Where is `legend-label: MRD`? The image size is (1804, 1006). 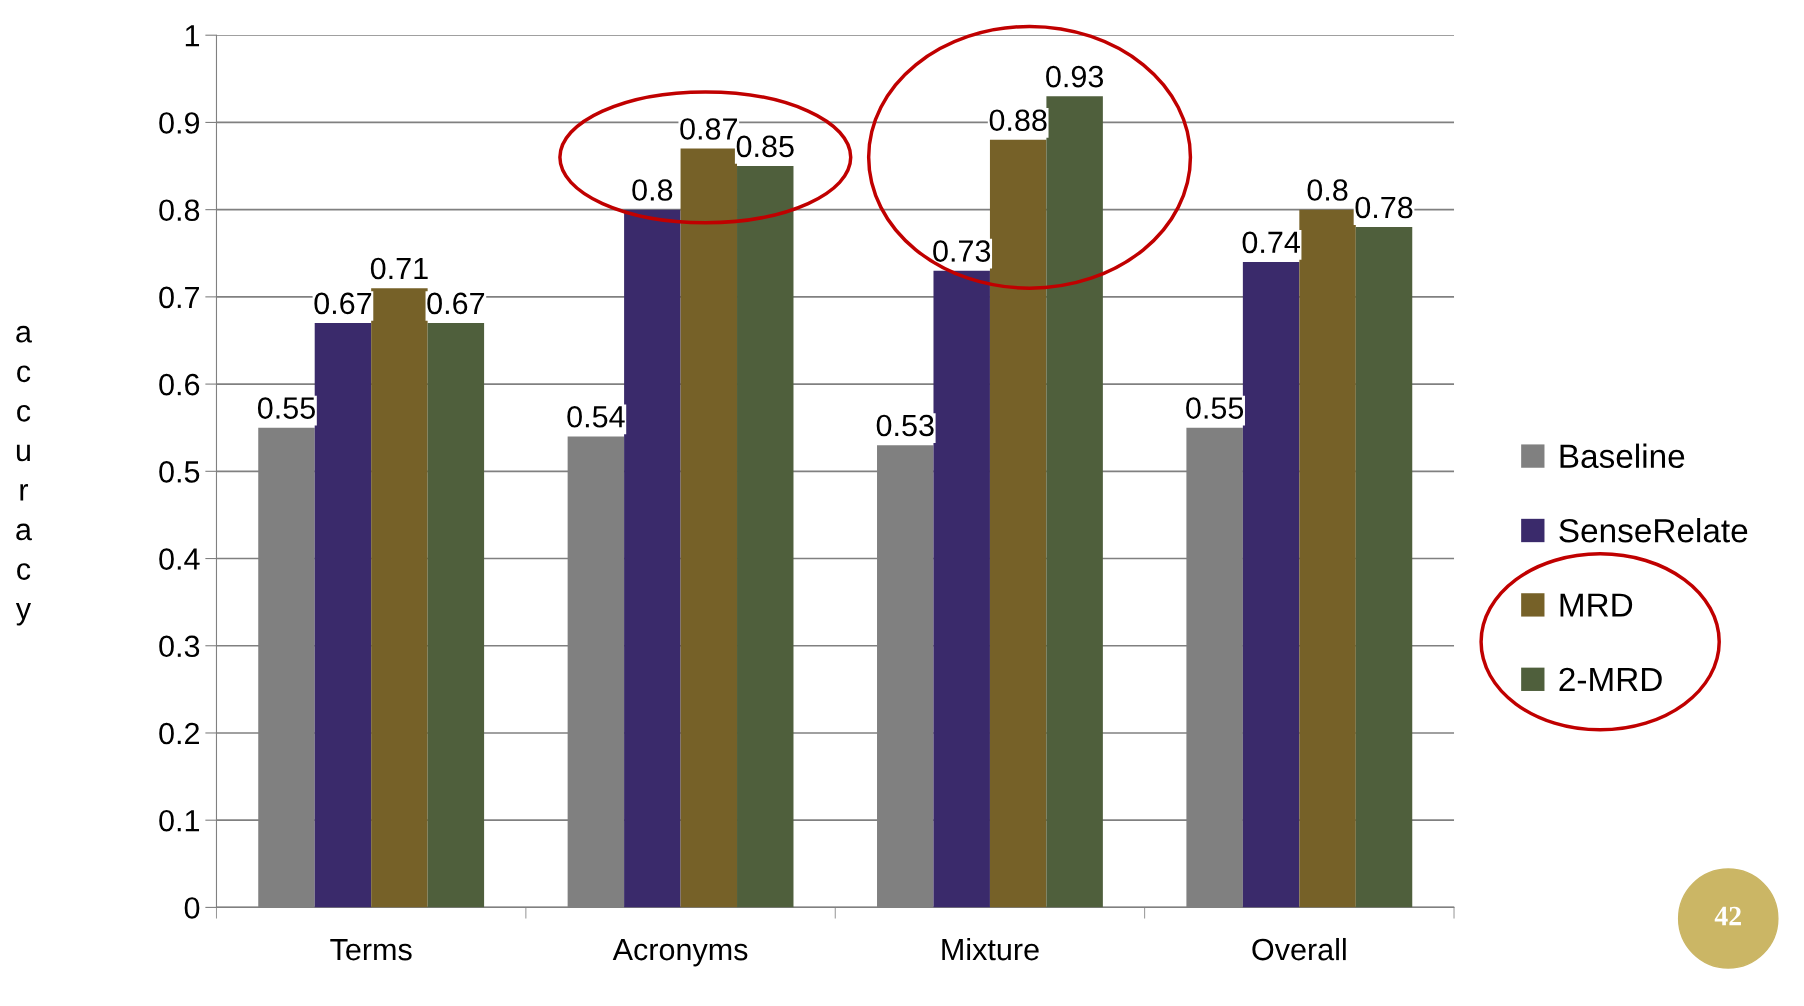
legend-label: MRD is located at coordinates (1596, 605).